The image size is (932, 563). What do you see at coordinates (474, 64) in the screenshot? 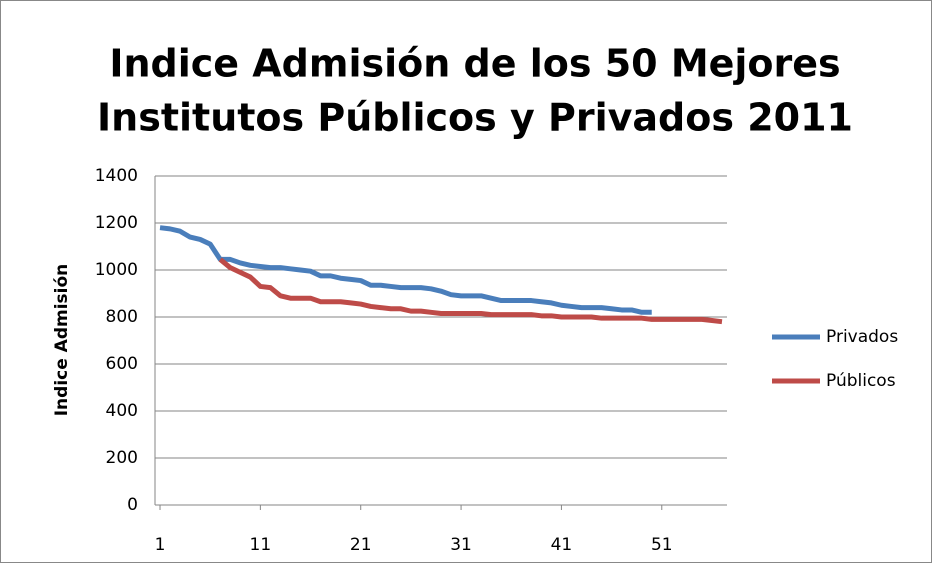
I see `chart-title: Indice Admisión de los 50 Mejores` at bounding box center [474, 64].